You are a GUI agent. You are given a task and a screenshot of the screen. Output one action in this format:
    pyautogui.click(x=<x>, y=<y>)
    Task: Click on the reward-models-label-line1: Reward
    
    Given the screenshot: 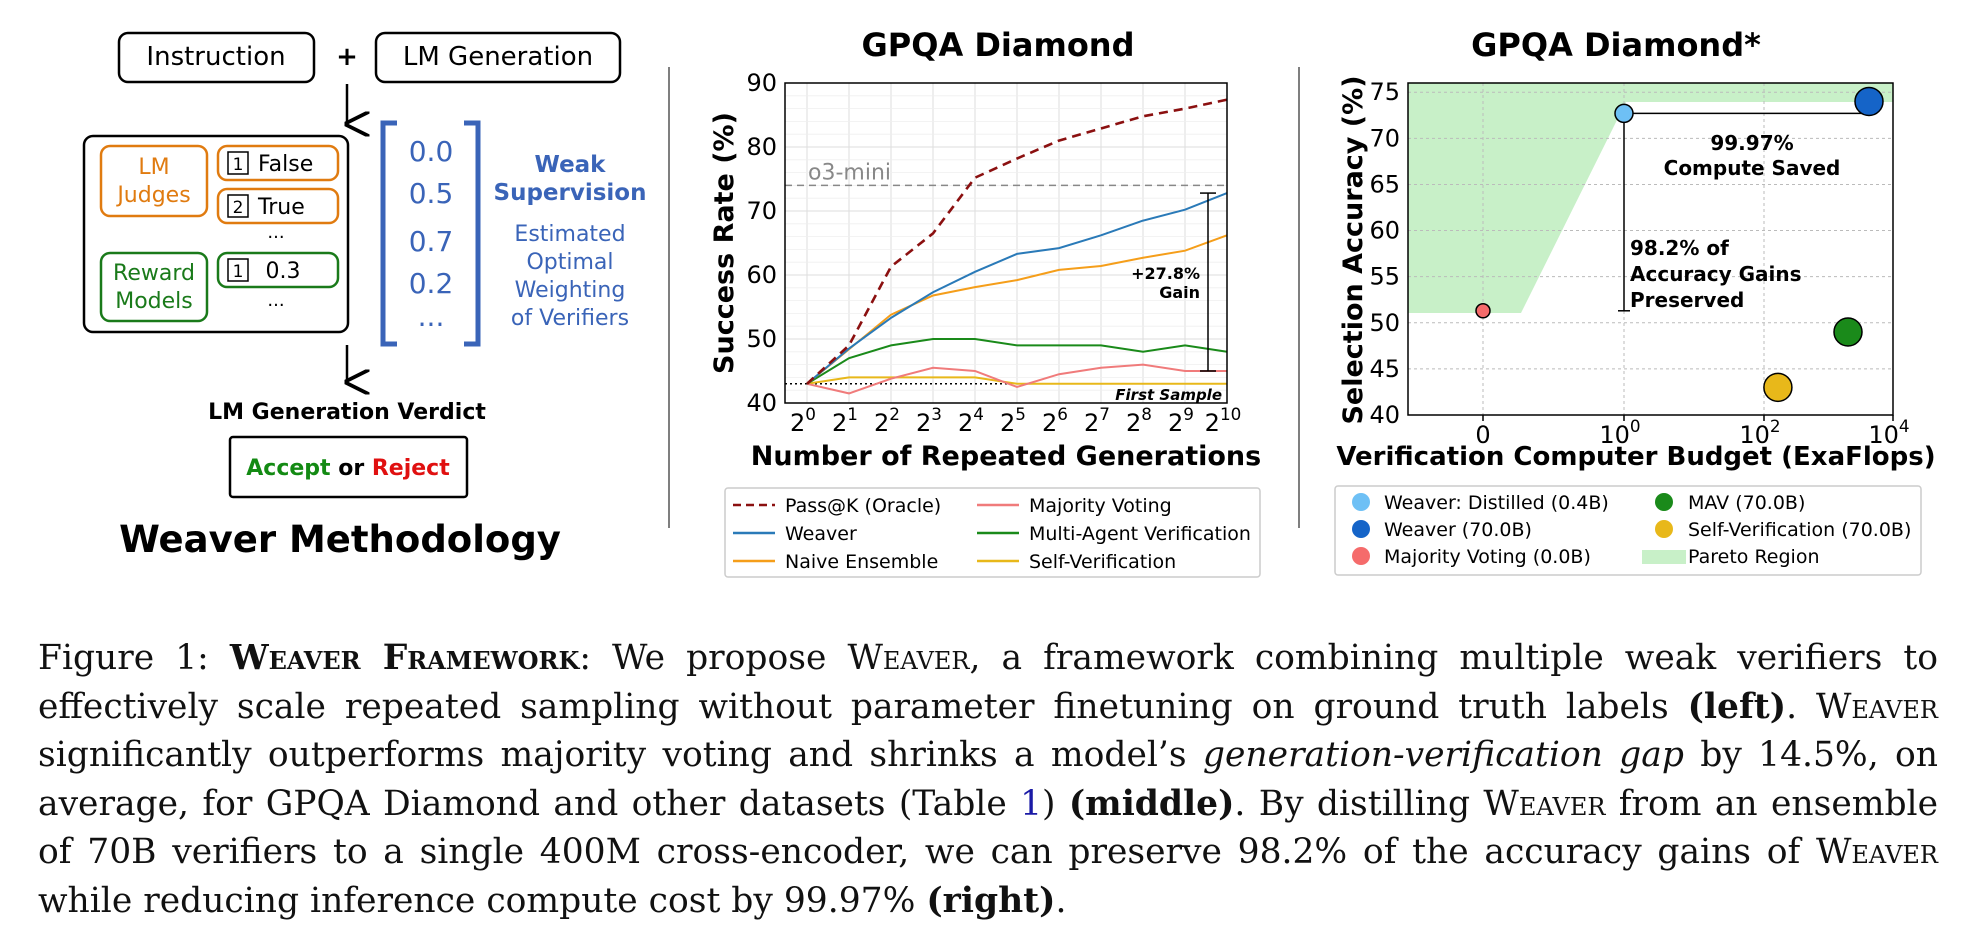 What is the action you would take?
    pyautogui.click(x=154, y=273)
    